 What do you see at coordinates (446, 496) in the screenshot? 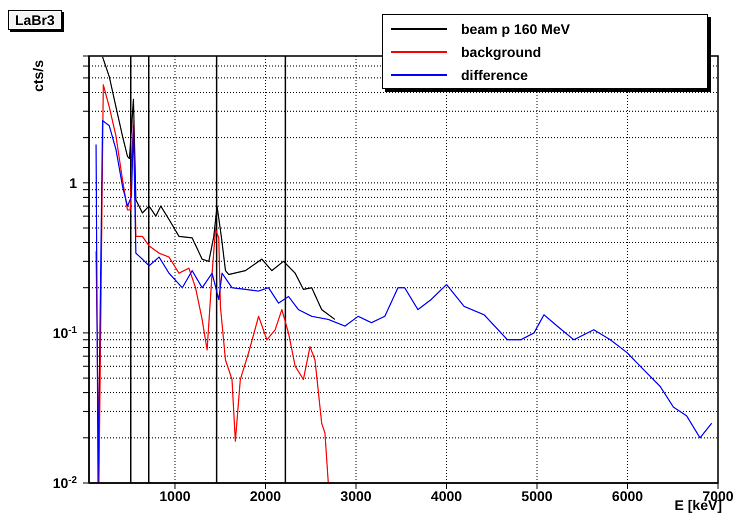
I see `x-tick-label: 4000` at bounding box center [446, 496].